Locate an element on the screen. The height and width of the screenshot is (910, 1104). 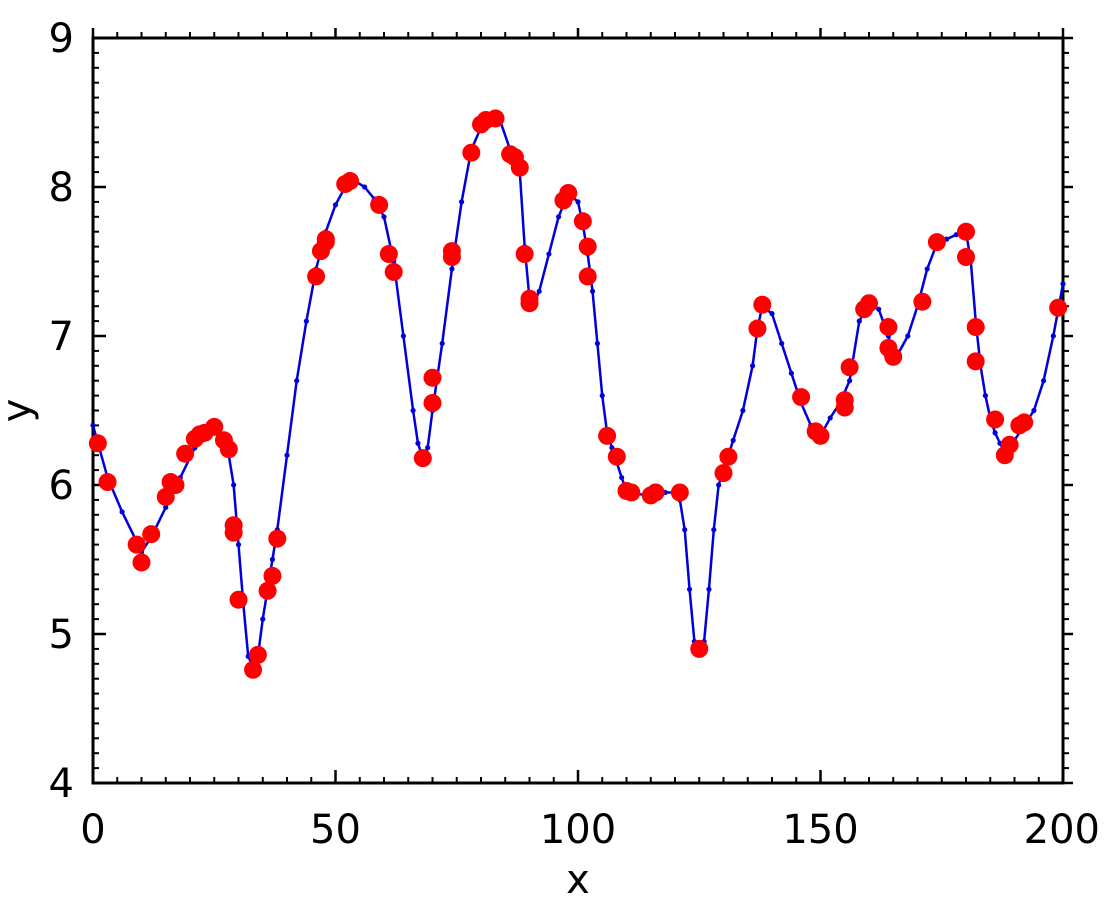
x-tick-label: 200 is located at coordinates (1062, 830).